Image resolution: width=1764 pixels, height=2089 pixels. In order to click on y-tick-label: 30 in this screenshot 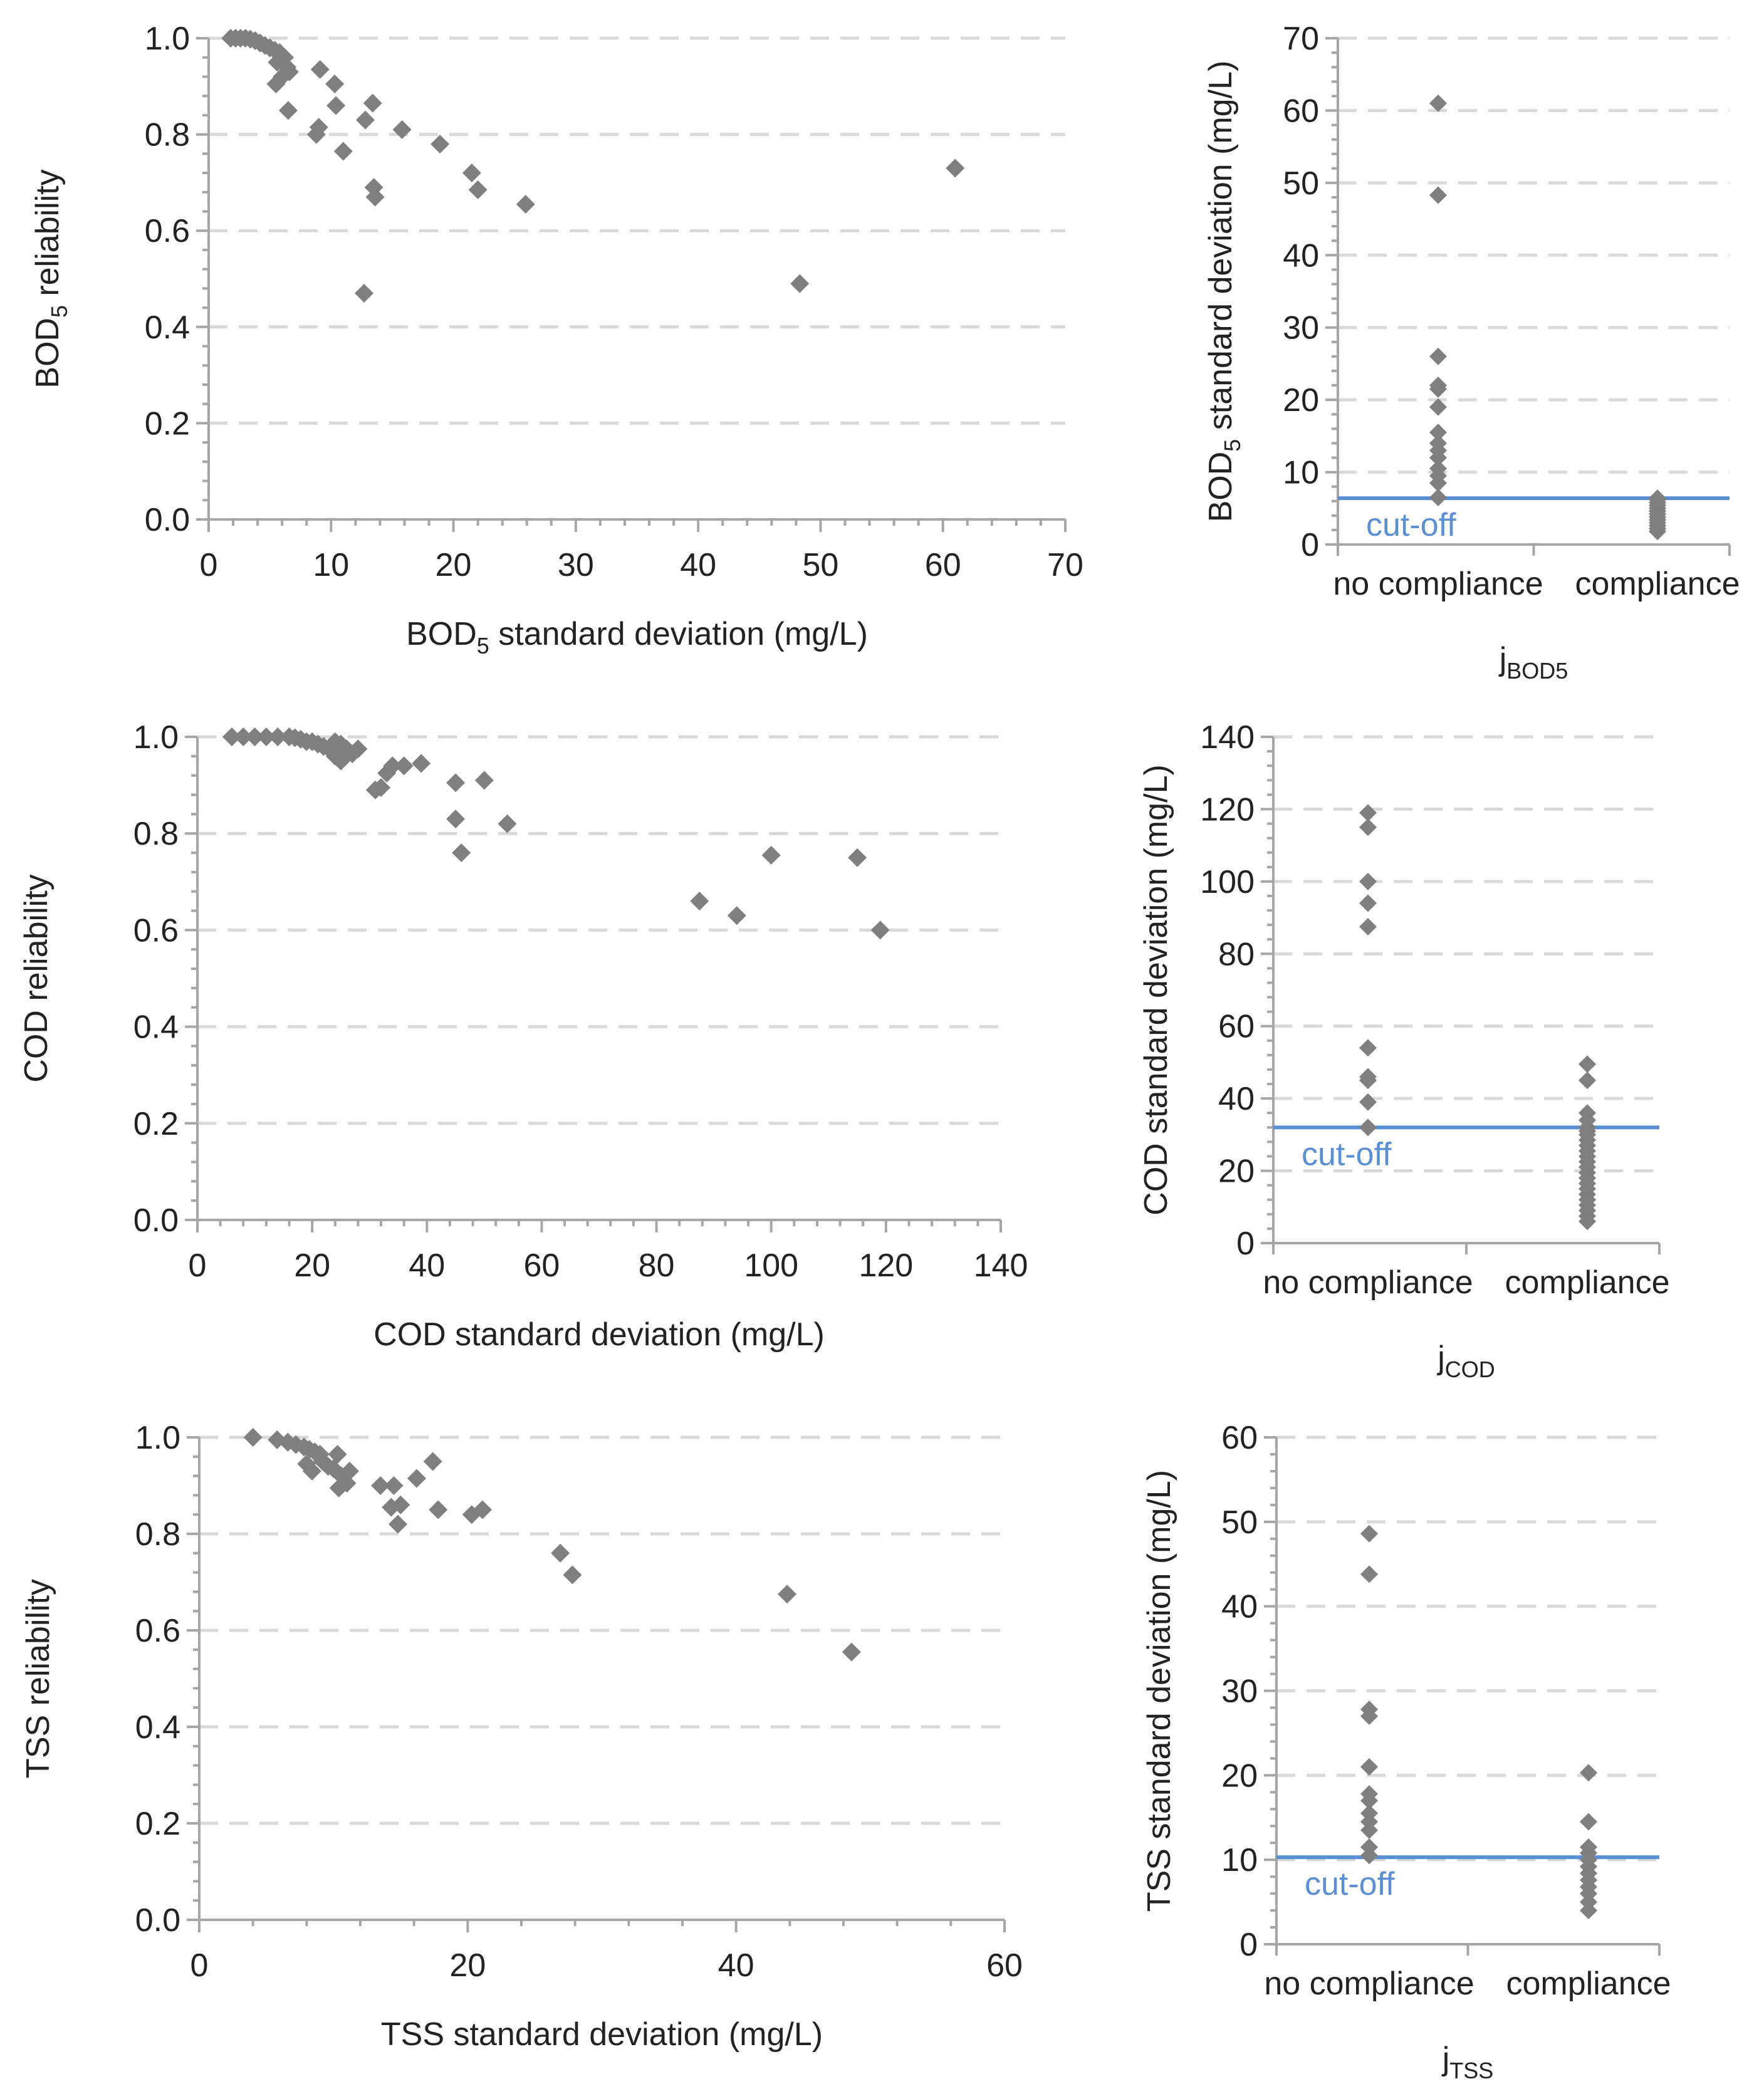, I will do `click(1239, 1692)`.